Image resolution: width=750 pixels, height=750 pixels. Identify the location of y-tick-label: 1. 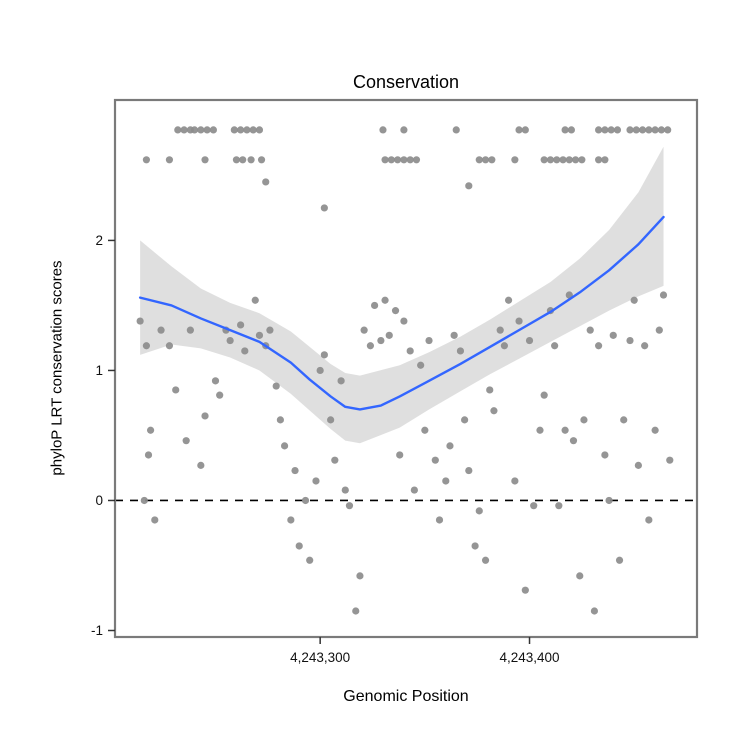
(99, 370).